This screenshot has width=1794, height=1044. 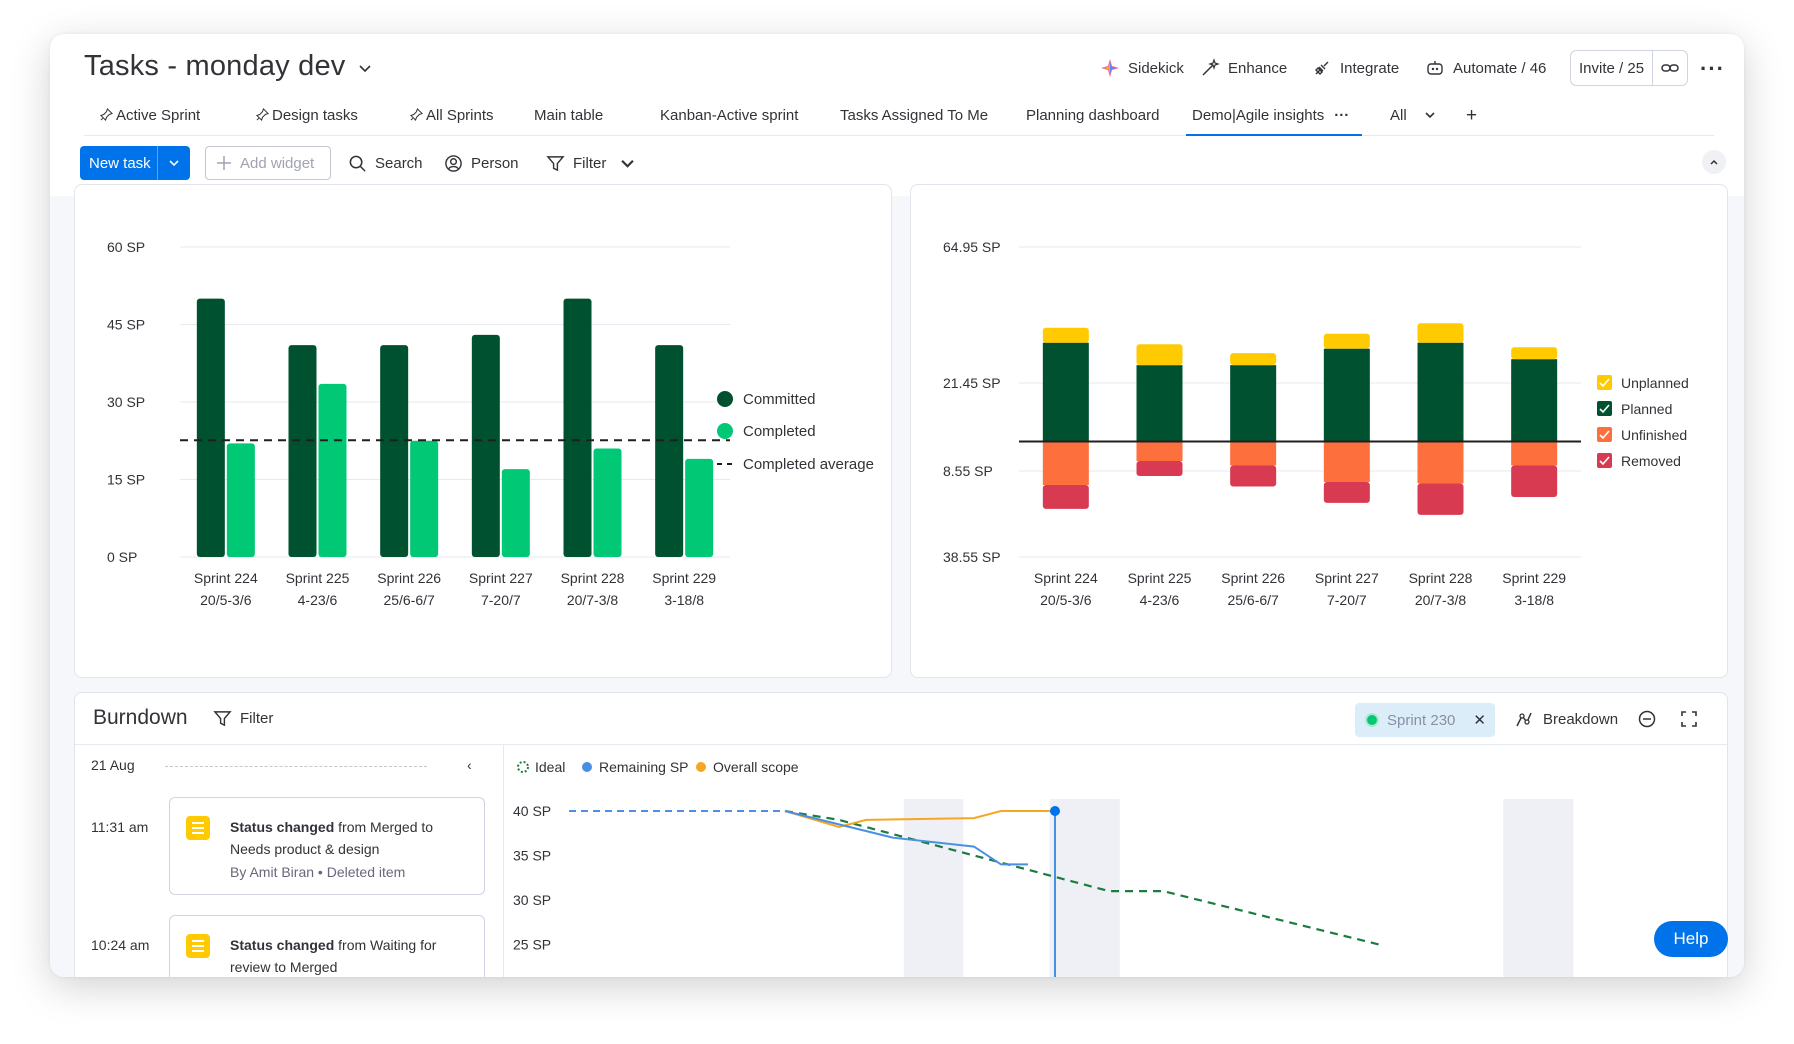 I want to click on sprint-chip: Sprint 230 ✕, so click(x=1425, y=720).